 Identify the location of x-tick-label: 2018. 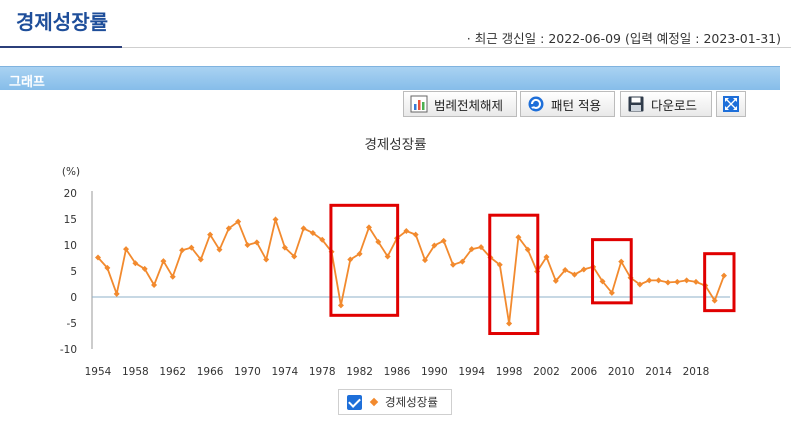
(696, 372).